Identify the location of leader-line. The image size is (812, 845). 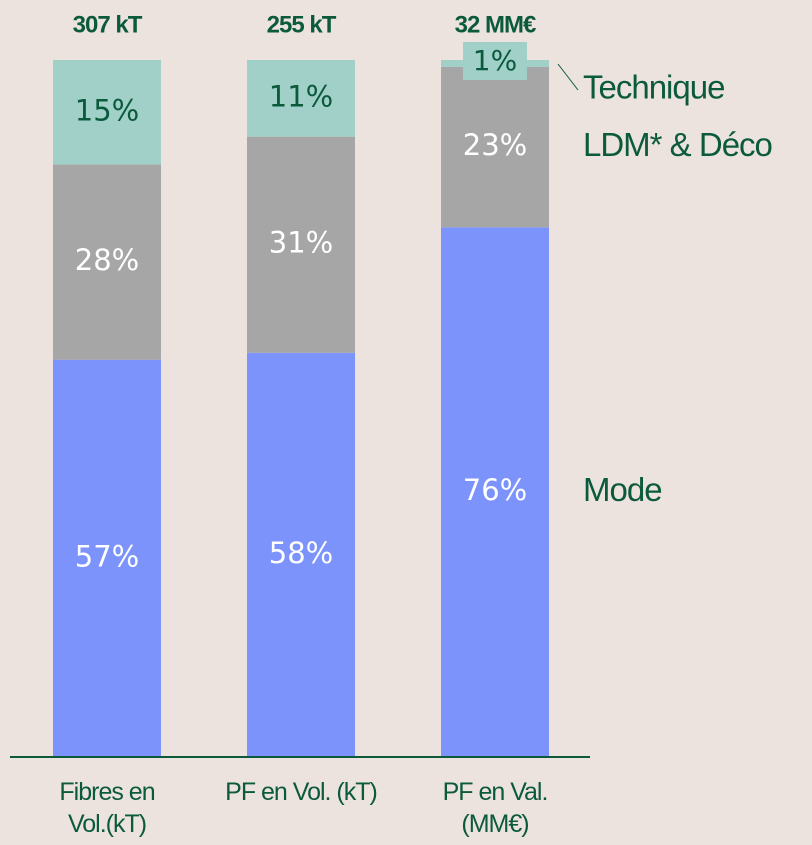
(568, 77).